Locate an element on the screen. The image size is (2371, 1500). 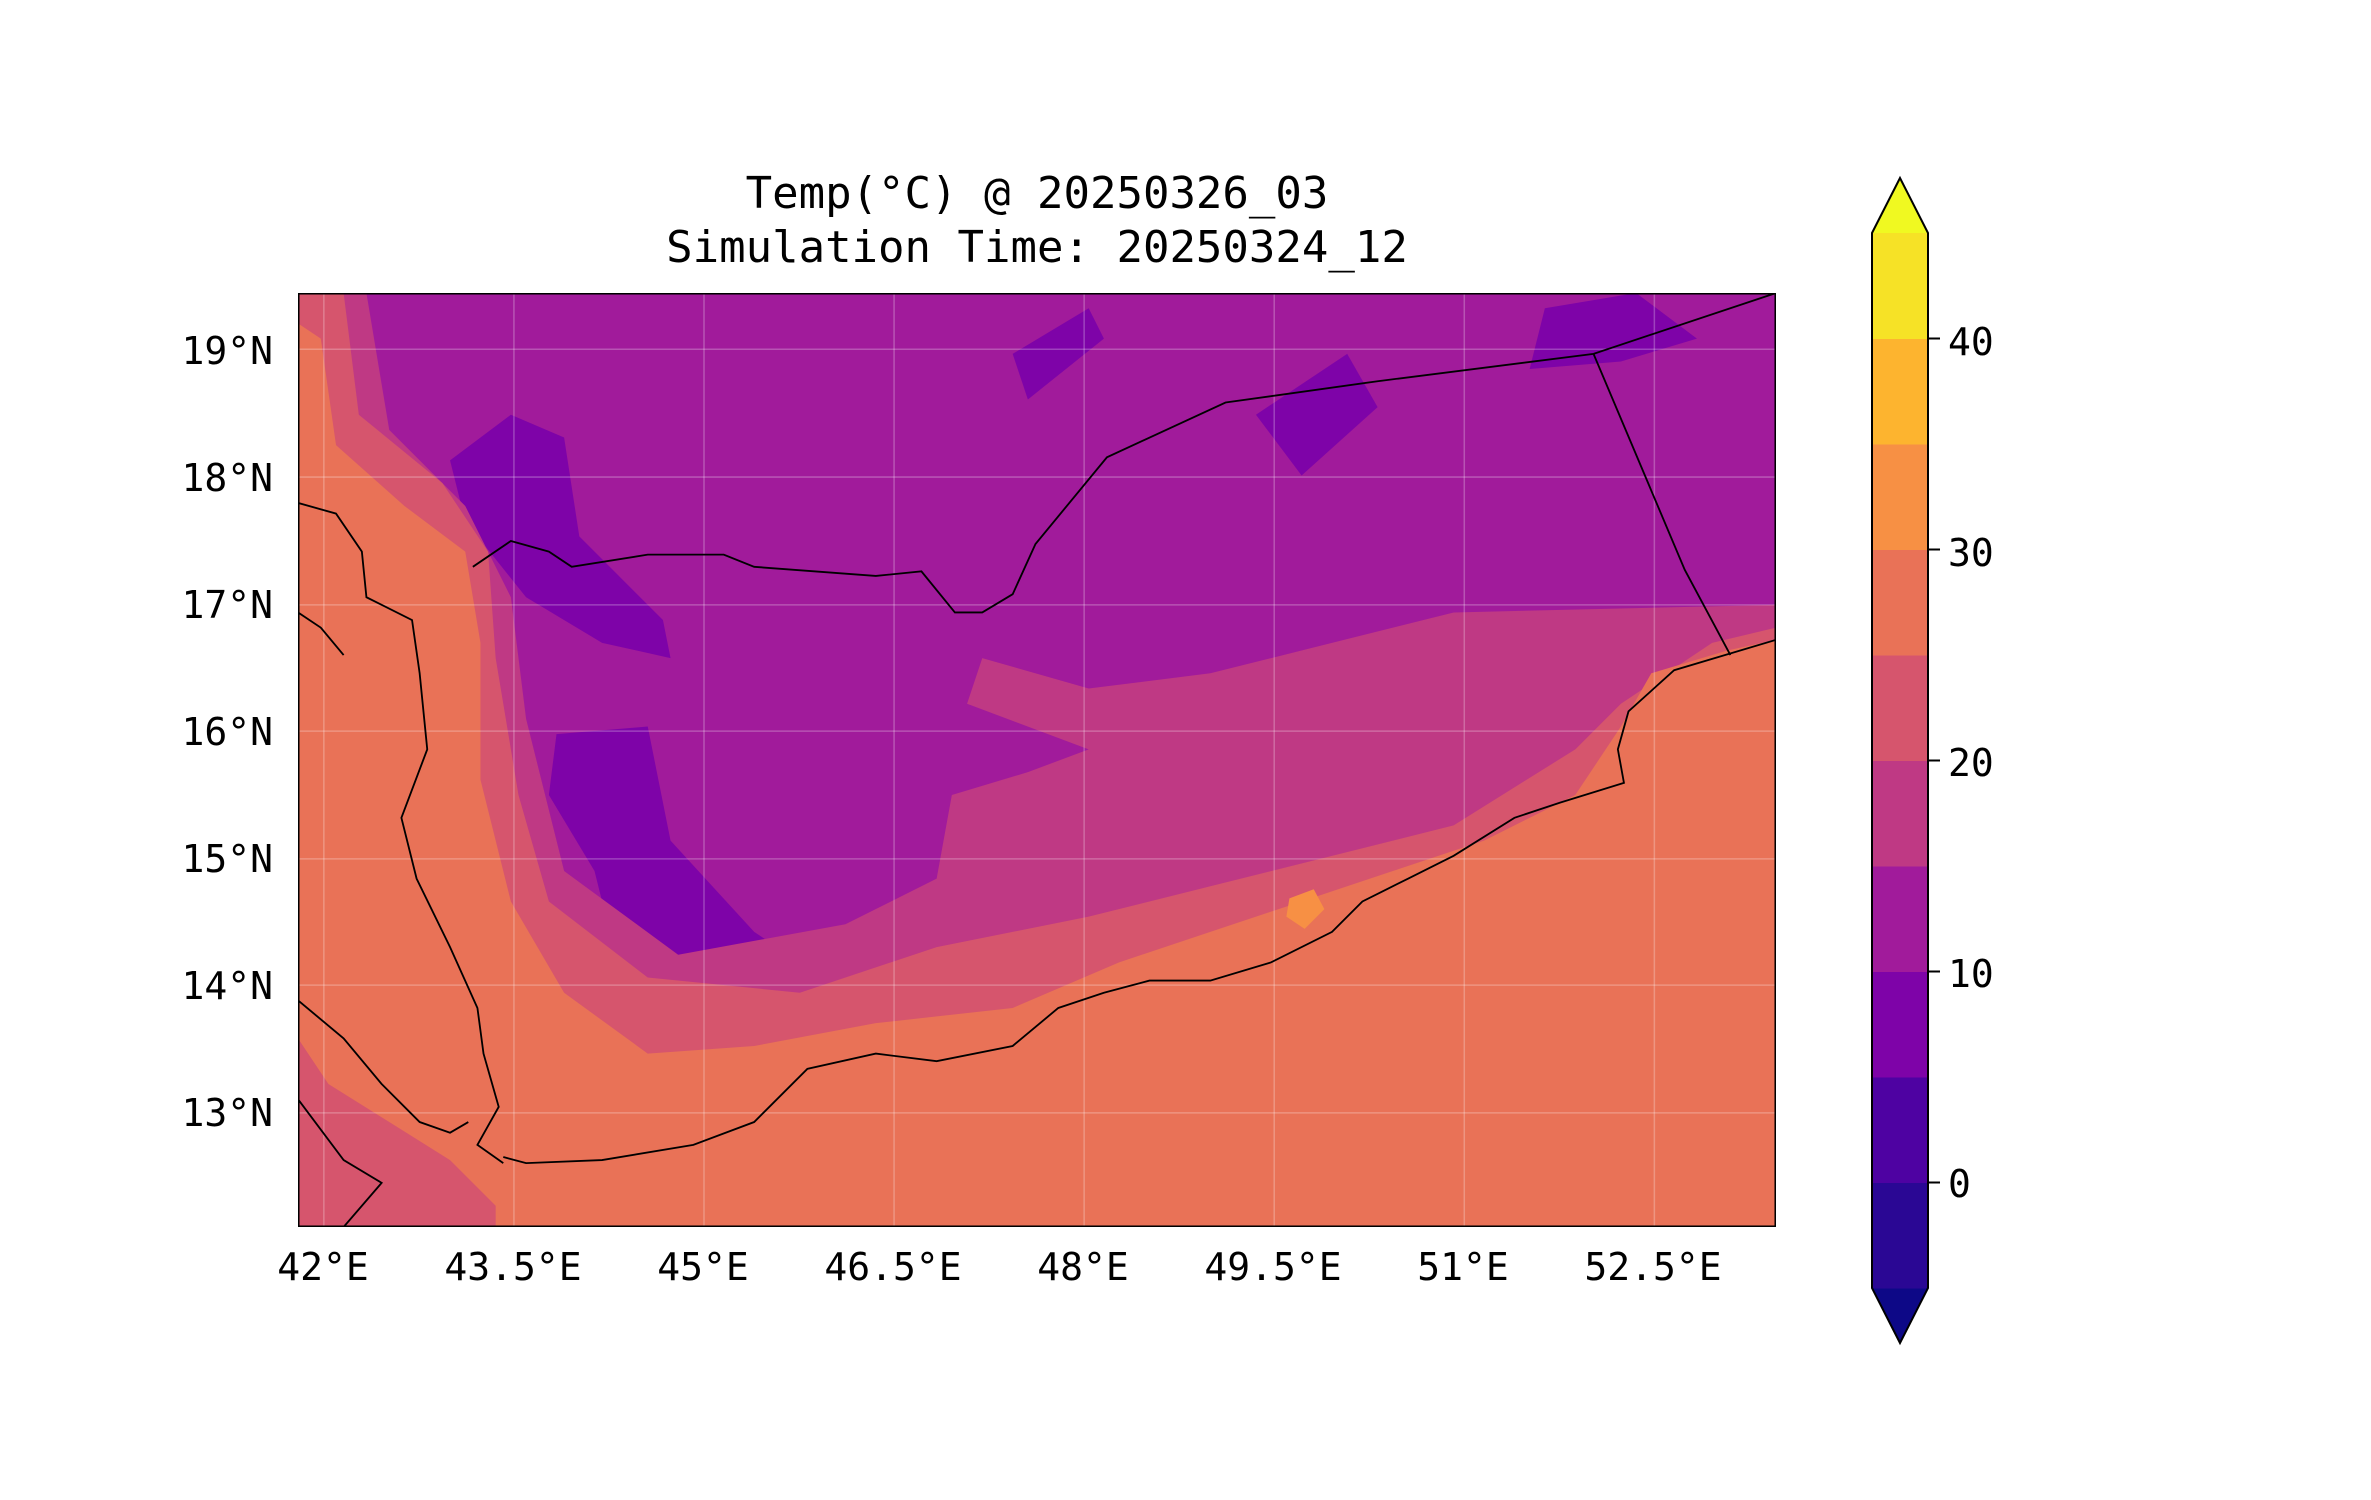
y-tick-label: 19°N is located at coordinates (227, 351).